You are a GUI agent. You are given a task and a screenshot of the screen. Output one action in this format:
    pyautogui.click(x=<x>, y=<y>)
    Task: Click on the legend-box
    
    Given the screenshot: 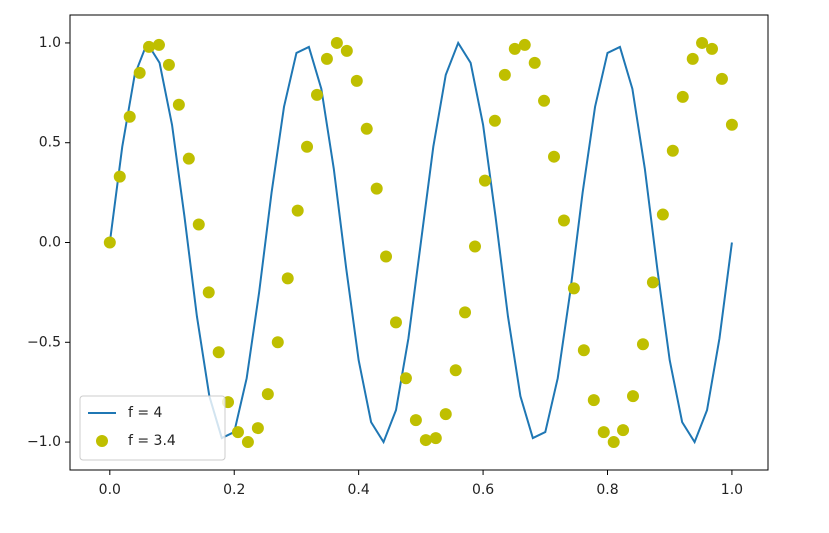 What is the action you would take?
    pyautogui.click(x=152, y=428)
    